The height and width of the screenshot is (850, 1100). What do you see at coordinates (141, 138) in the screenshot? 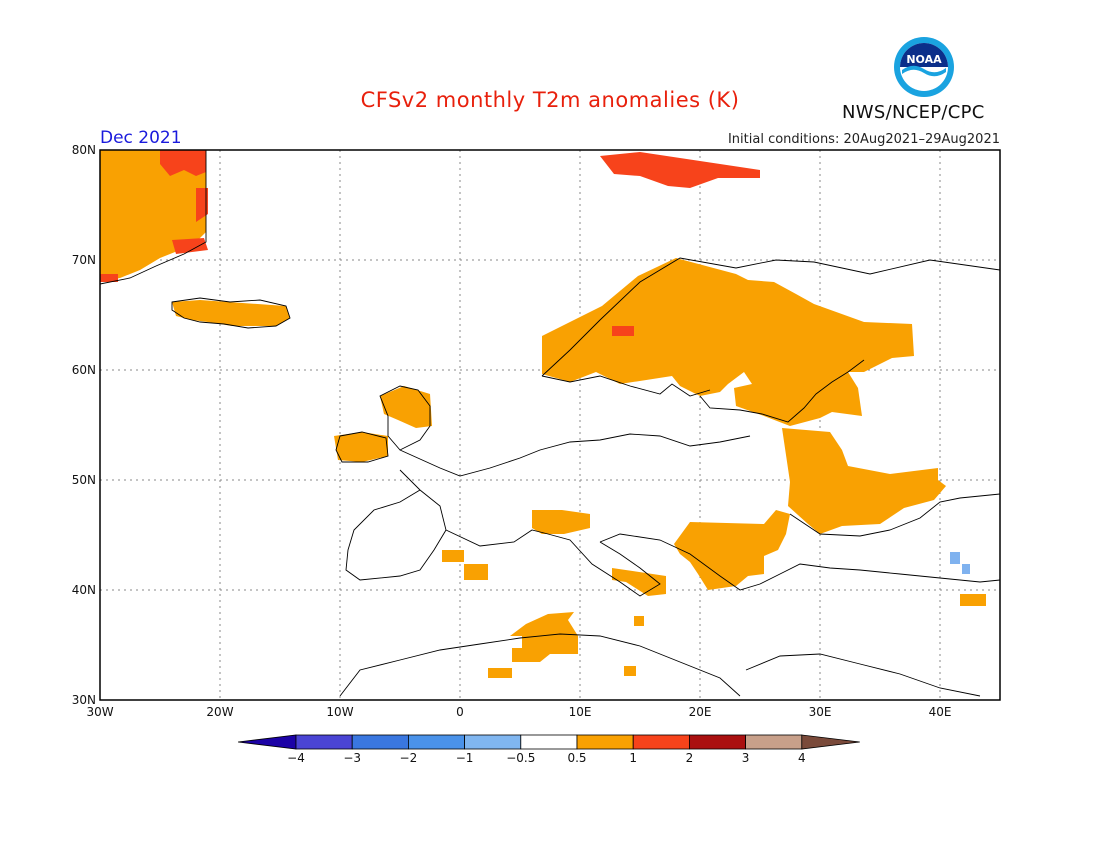
I see `forecast-period: Dec 2021` at bounding box center [141, 138].